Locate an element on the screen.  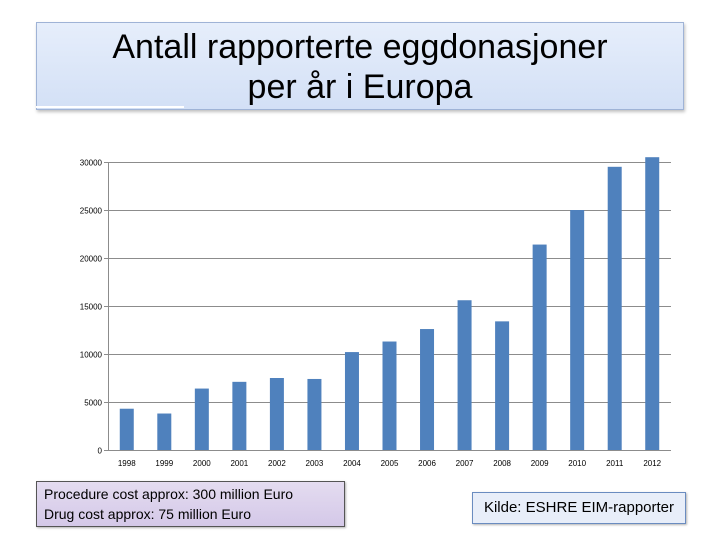
x-tick-label: 2000 is located at coordinates (202, 463).